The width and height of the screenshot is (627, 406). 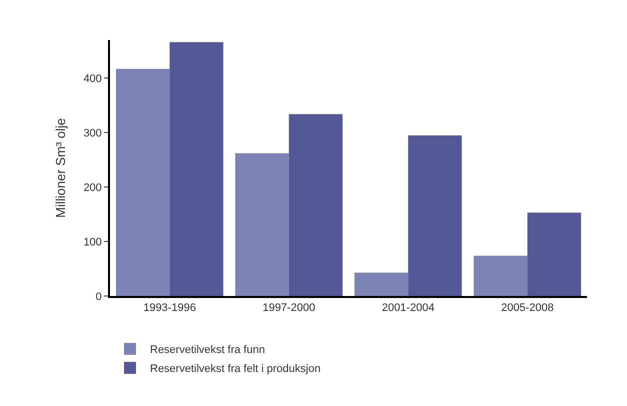 I want to click on legend-label: Reservetilvekst fra funn, so click(x=207, y=350).